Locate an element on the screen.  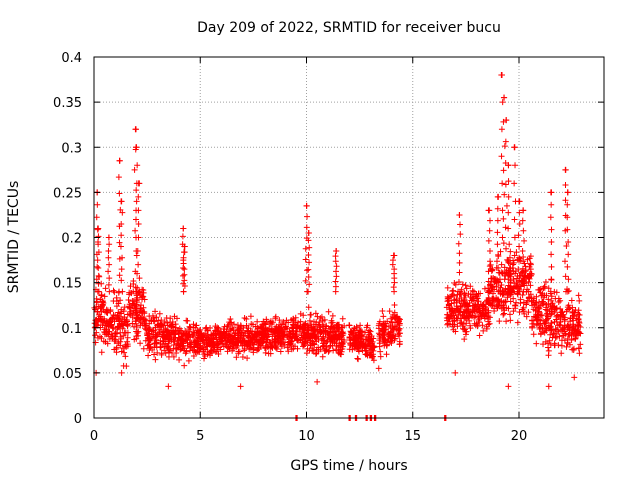
x-tick-label: 15 is located at coordinates (412, 436).